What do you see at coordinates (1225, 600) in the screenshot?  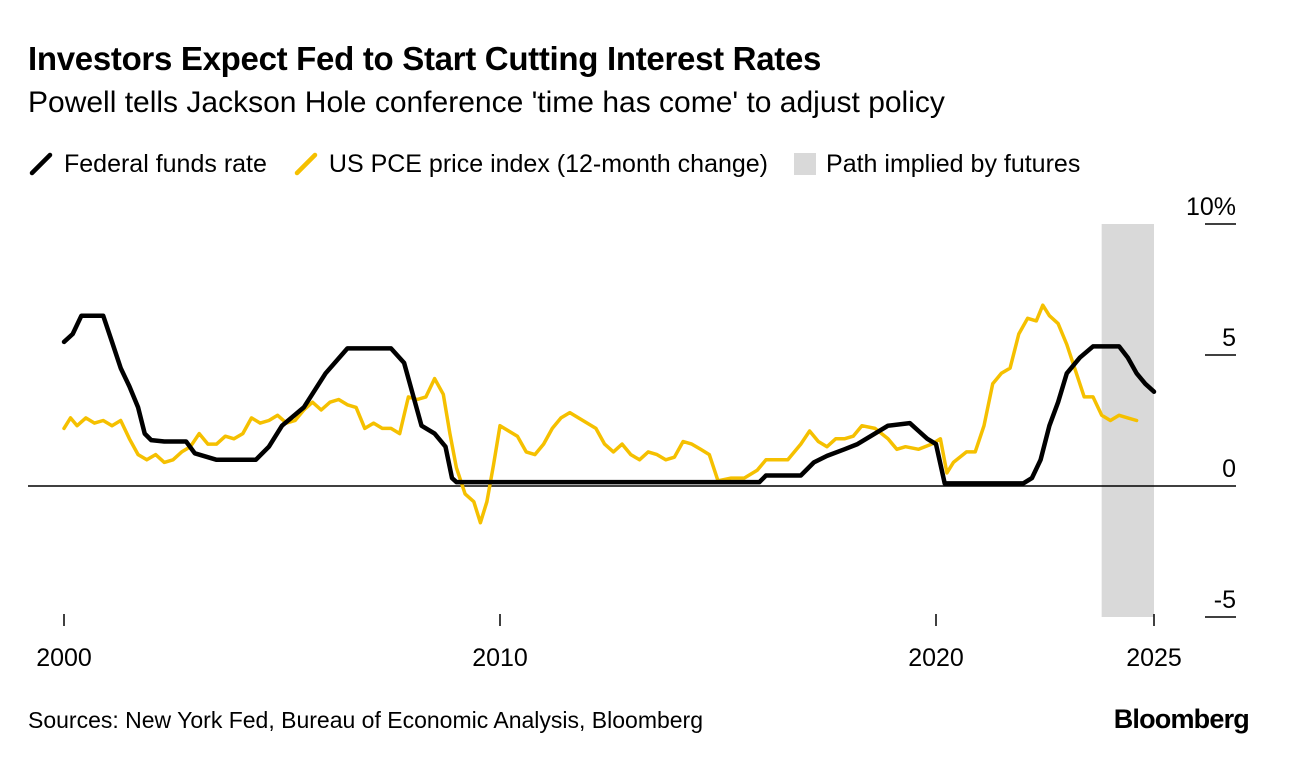 I see `y-tick-label: -5` at bounding box center [1225, 600].